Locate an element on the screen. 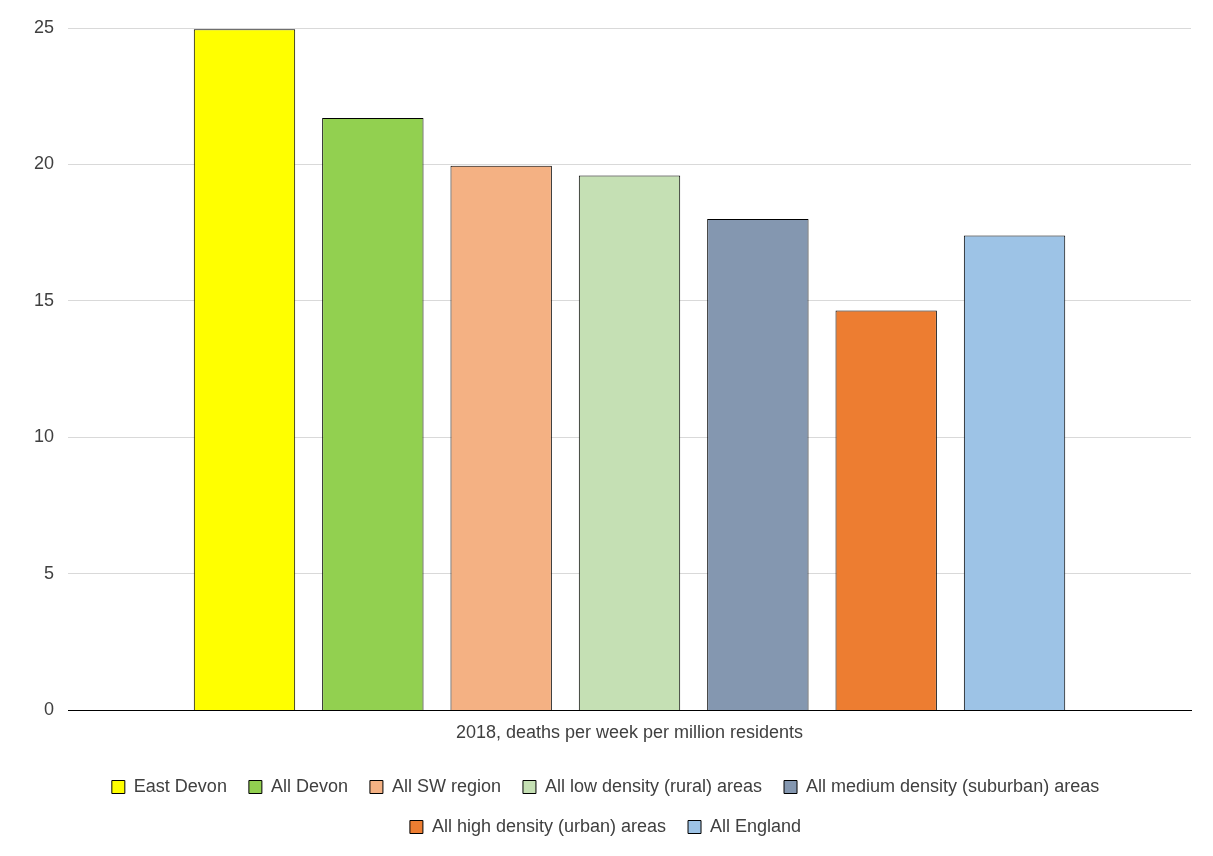  legend-label: All low density (rural) areas is located at coordinates (653, 785).